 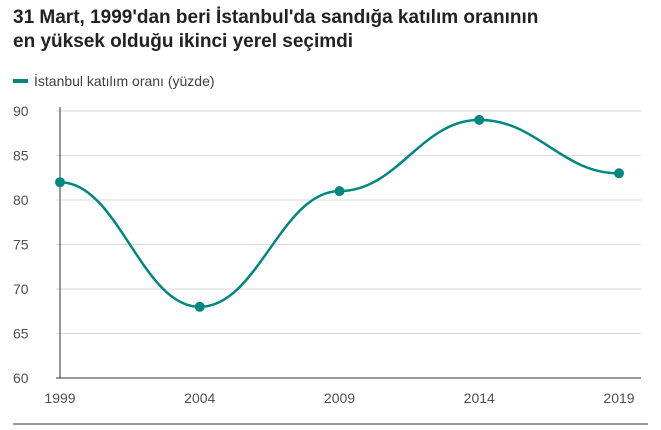 I want to click on x-axis-tick-labels: 1999 2004 2009 2014 2019, so click(x=339, y=398).